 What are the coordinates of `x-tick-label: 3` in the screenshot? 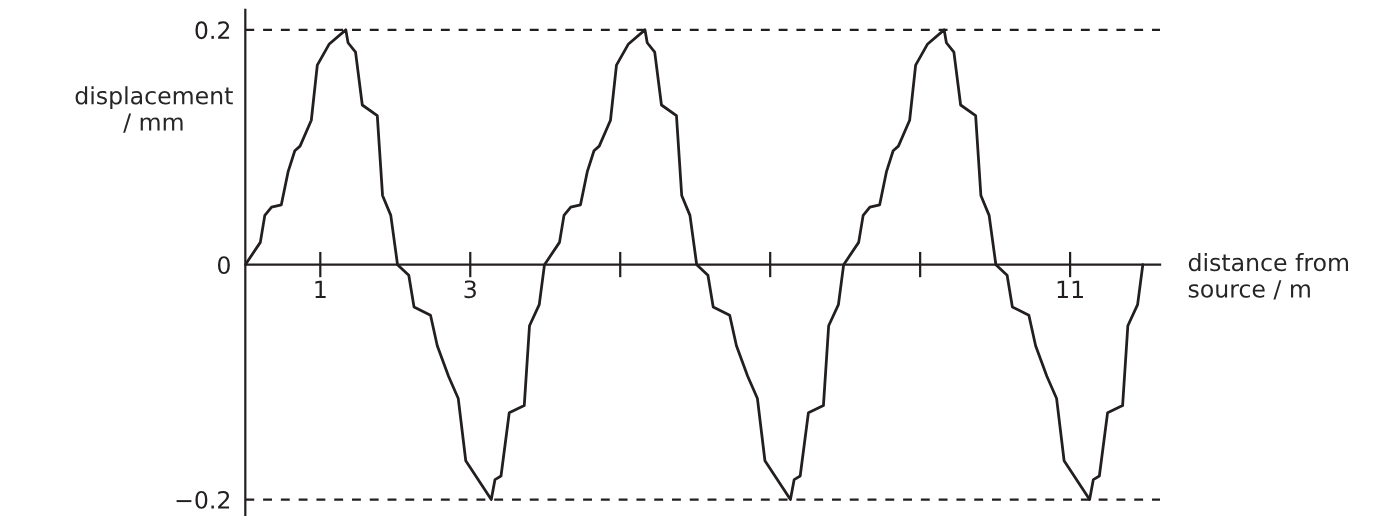 It's located at (470, 289).